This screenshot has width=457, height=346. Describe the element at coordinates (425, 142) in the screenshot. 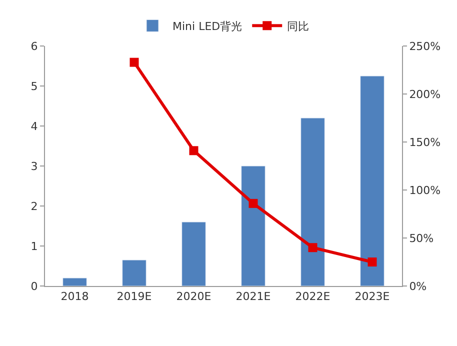

I see `y2-tick-label: 150%` at that location.